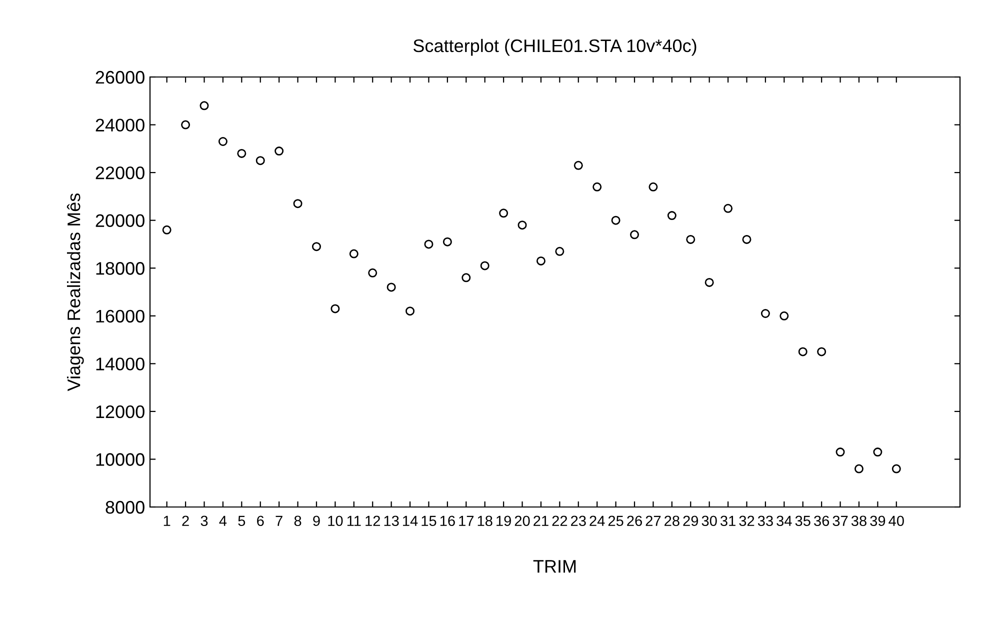 The image size is (997, 622). What do you see at coordinates (466, 521) in the screenshot?
I see `x-tick-label: 17` at bounding box center [466, 521].